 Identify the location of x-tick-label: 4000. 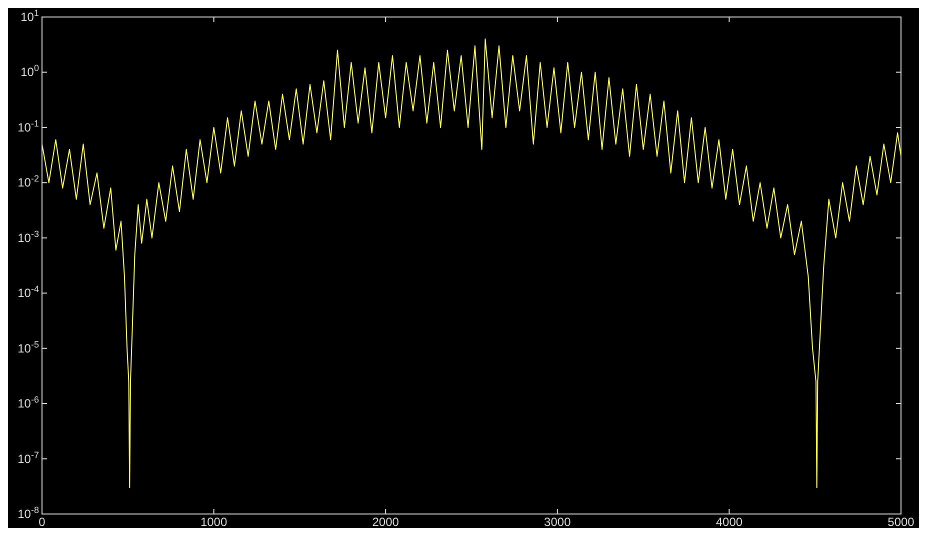
(729, 522).